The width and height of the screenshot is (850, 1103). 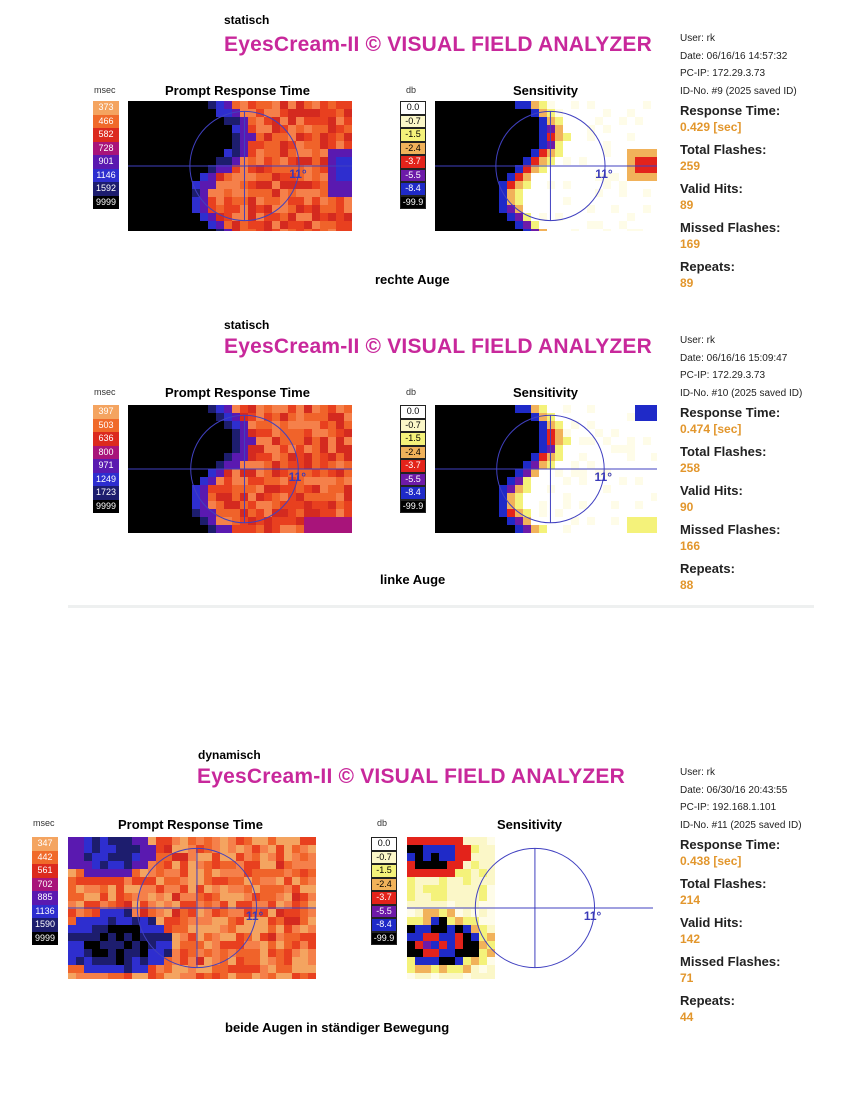 What do you see at coordinates (413, 155) in the screenshot?
I see `sensitivity-legend: 0.0 -0.7 -1.5 -2.4 -3.7 -5.5 -8.4 -99.9` at bounding box center [413, 155].